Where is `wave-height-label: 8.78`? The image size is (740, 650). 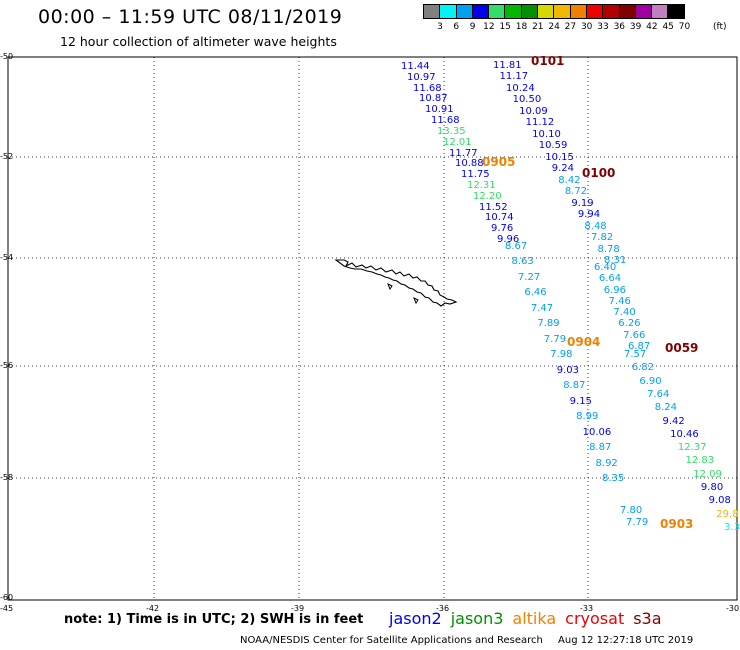 wave-height-label: 8.78 is located at coordinates (608, 249).